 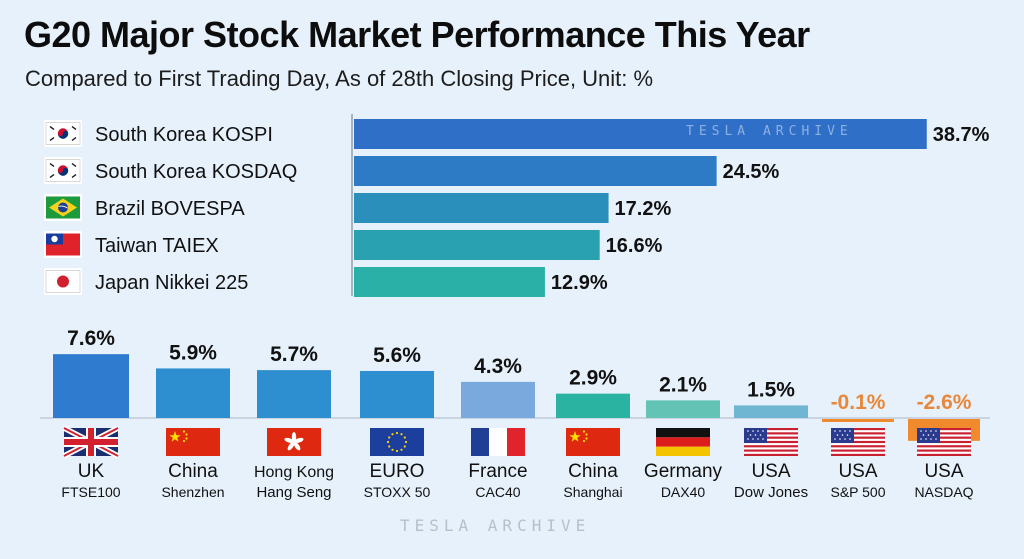 I want to click on hbar-label: Japan Nikkei 225, so click(x=171, y=283).